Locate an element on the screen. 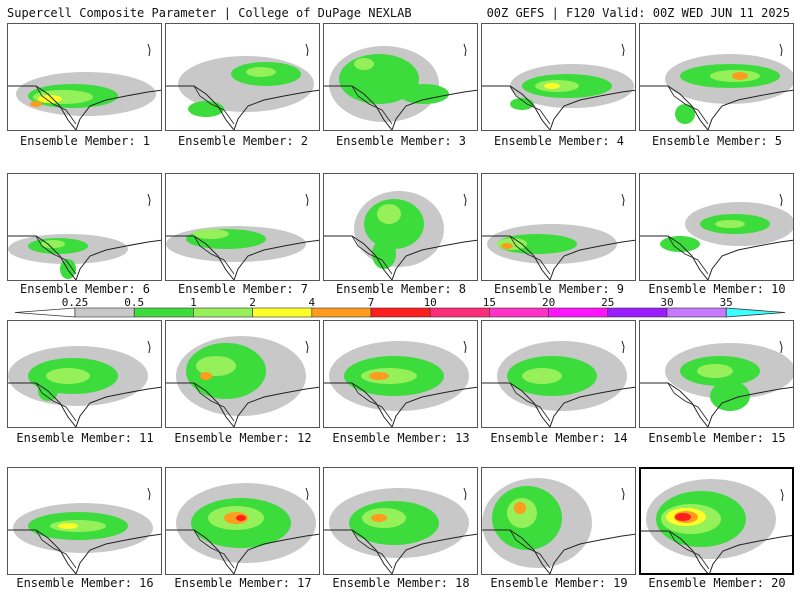 The height and width of the screenshot is (600, 800). ensemble-member-label: Ensemble Member: 20 is located at coordinates (717, 583).